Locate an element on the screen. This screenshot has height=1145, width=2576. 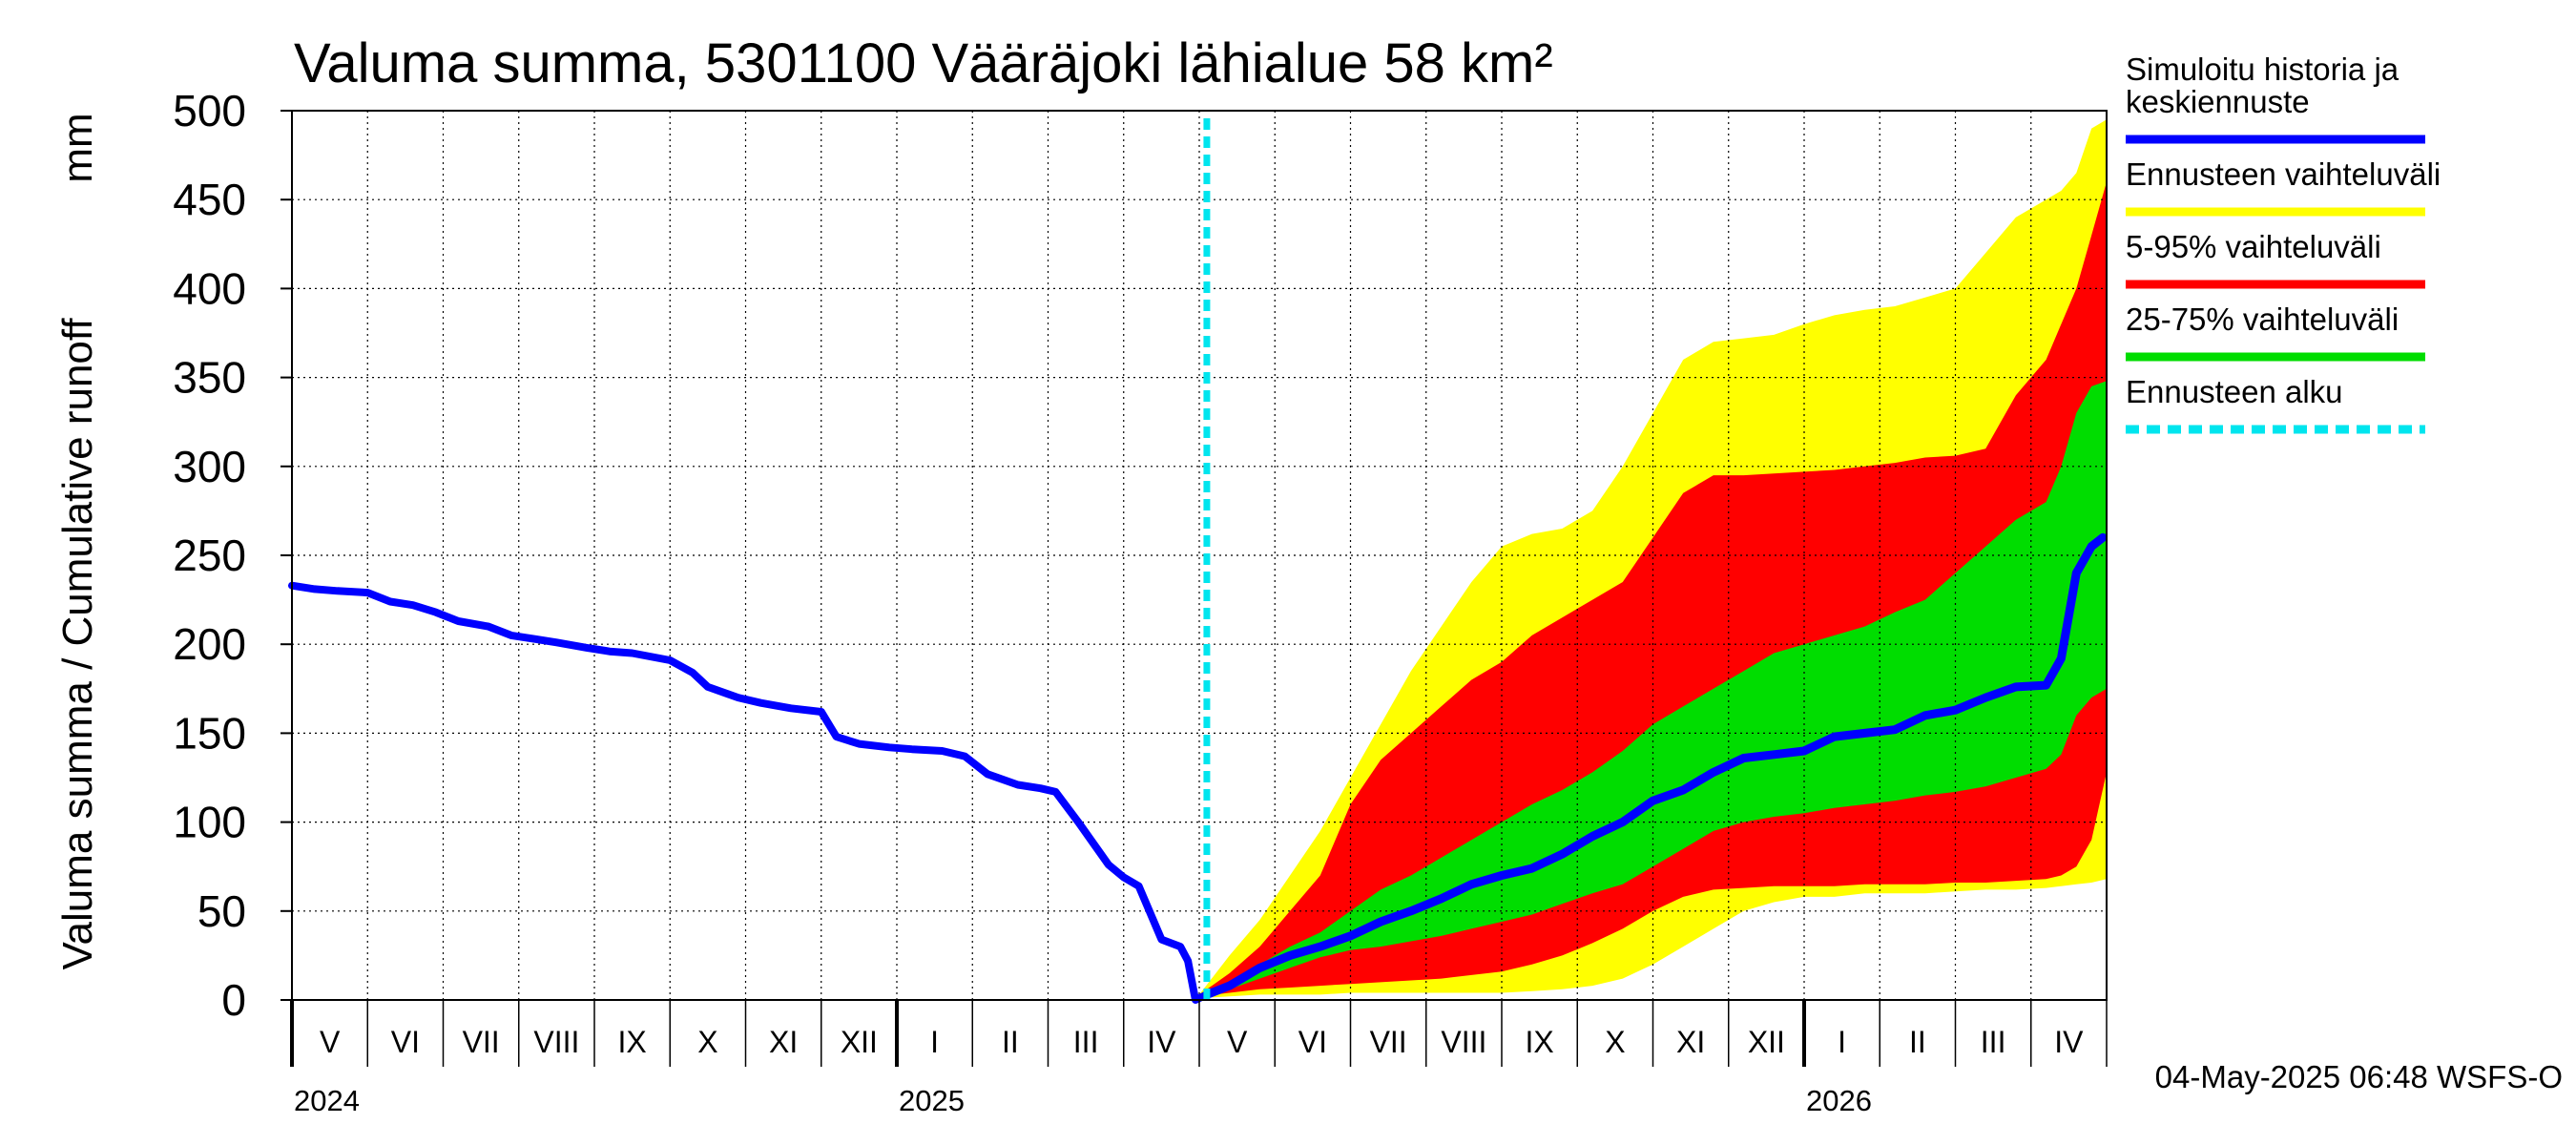
year-label-2024: 2024 is located at coordinates (327, 1100).